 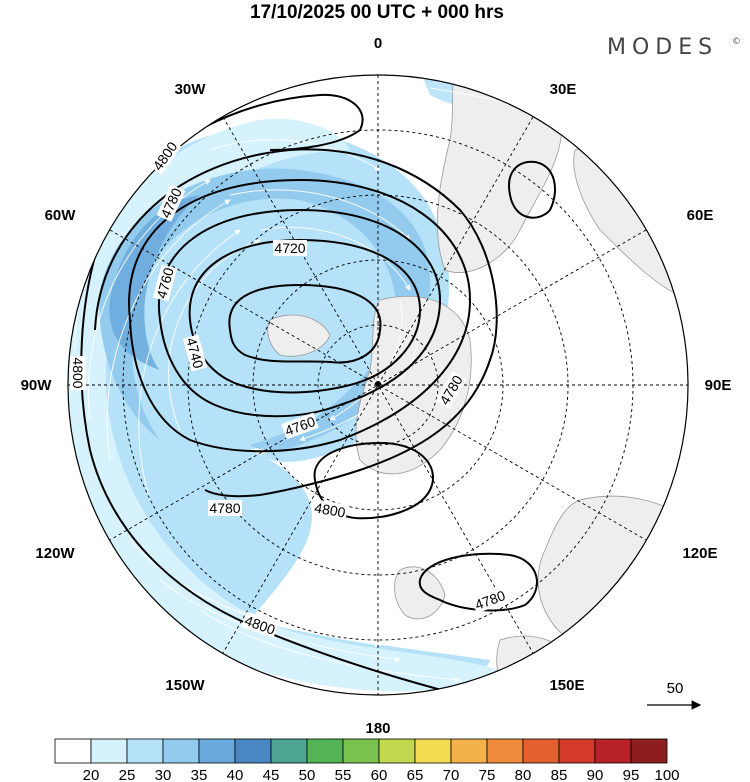 What do you see at coordinates (532, 189) in the screenshot?
I see `contour-4800-east` at bounding box center [532, 189].